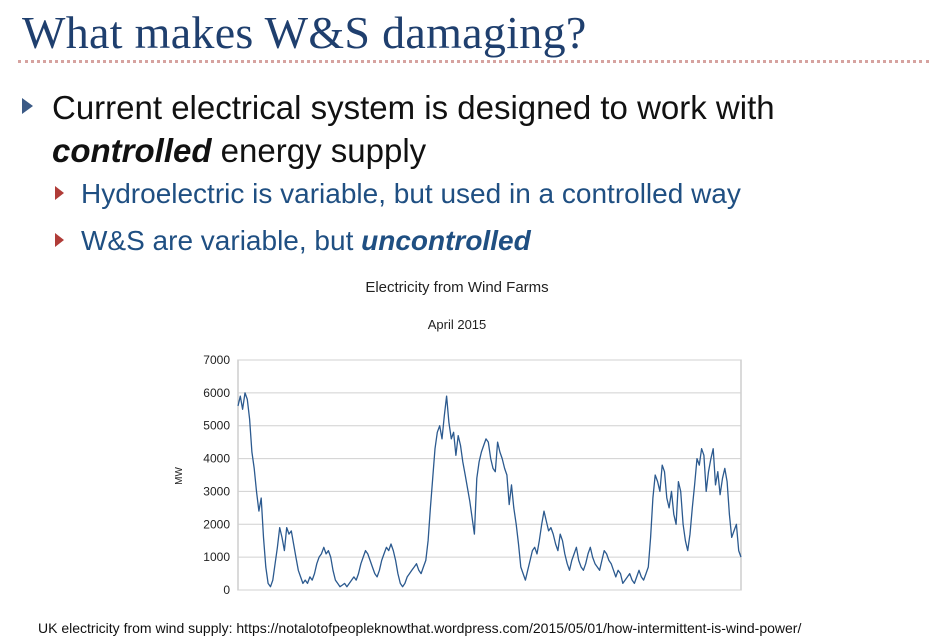  I want to click on bullet-arrow-icon, so click(27, 106).